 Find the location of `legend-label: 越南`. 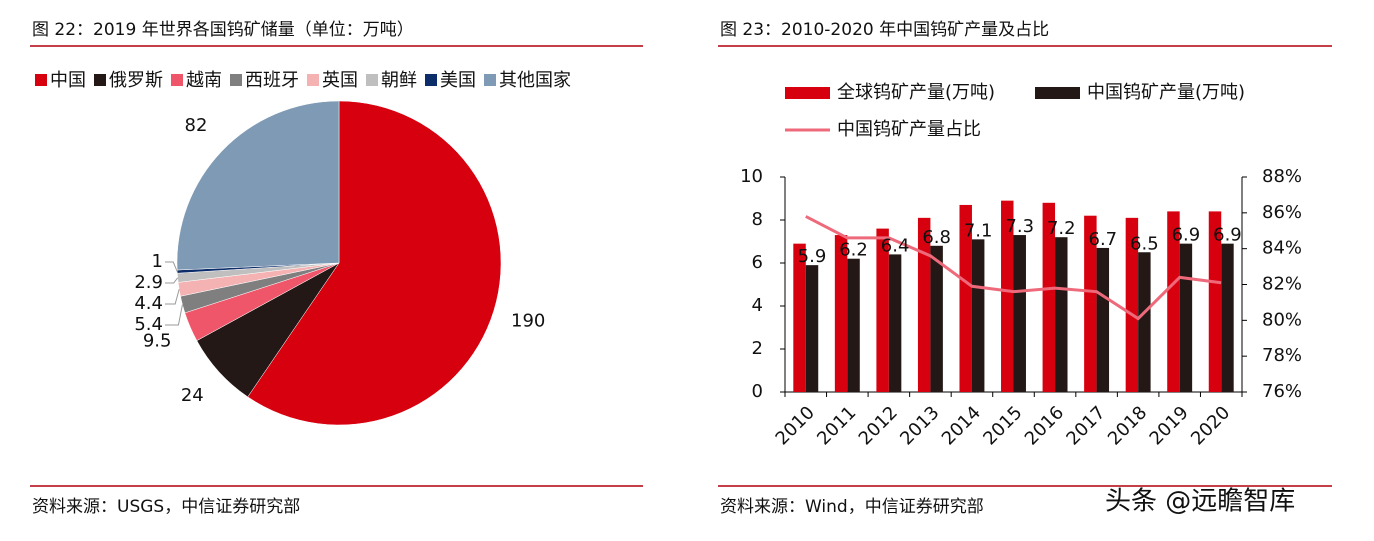

legend-label: 越南 is located at coordinates (204, 80).